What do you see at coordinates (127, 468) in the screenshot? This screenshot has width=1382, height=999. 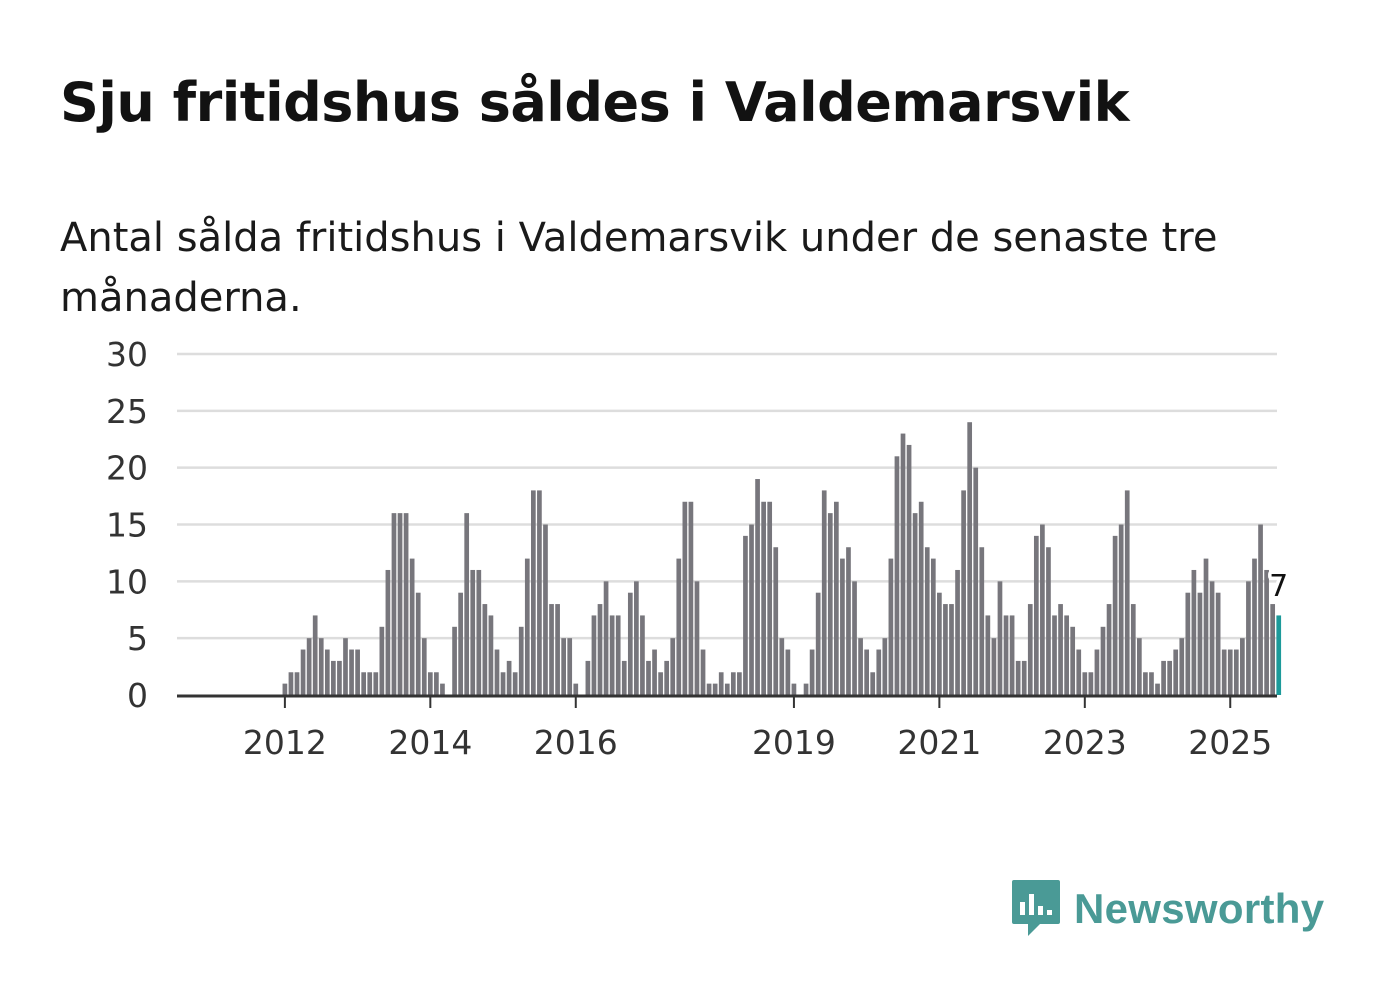 I see `y-tick-label: 20` at bounding box center [127, 468].